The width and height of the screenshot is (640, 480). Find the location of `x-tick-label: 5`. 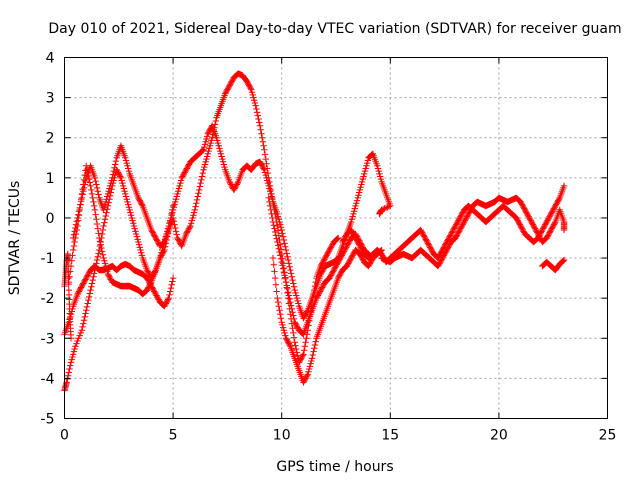

x-tick-label: 5 is located at coordinates (173, 436).